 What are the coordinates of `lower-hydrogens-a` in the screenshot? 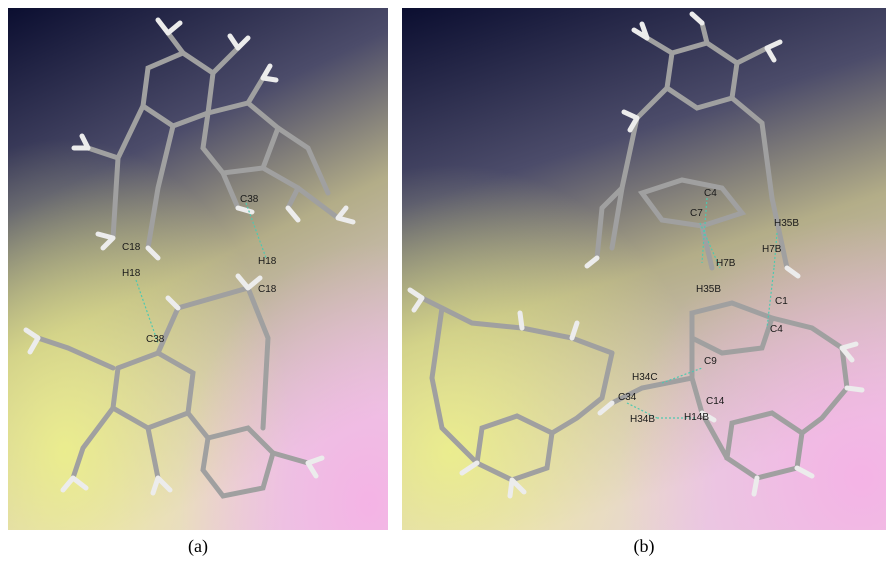 It's located at (174, 384).